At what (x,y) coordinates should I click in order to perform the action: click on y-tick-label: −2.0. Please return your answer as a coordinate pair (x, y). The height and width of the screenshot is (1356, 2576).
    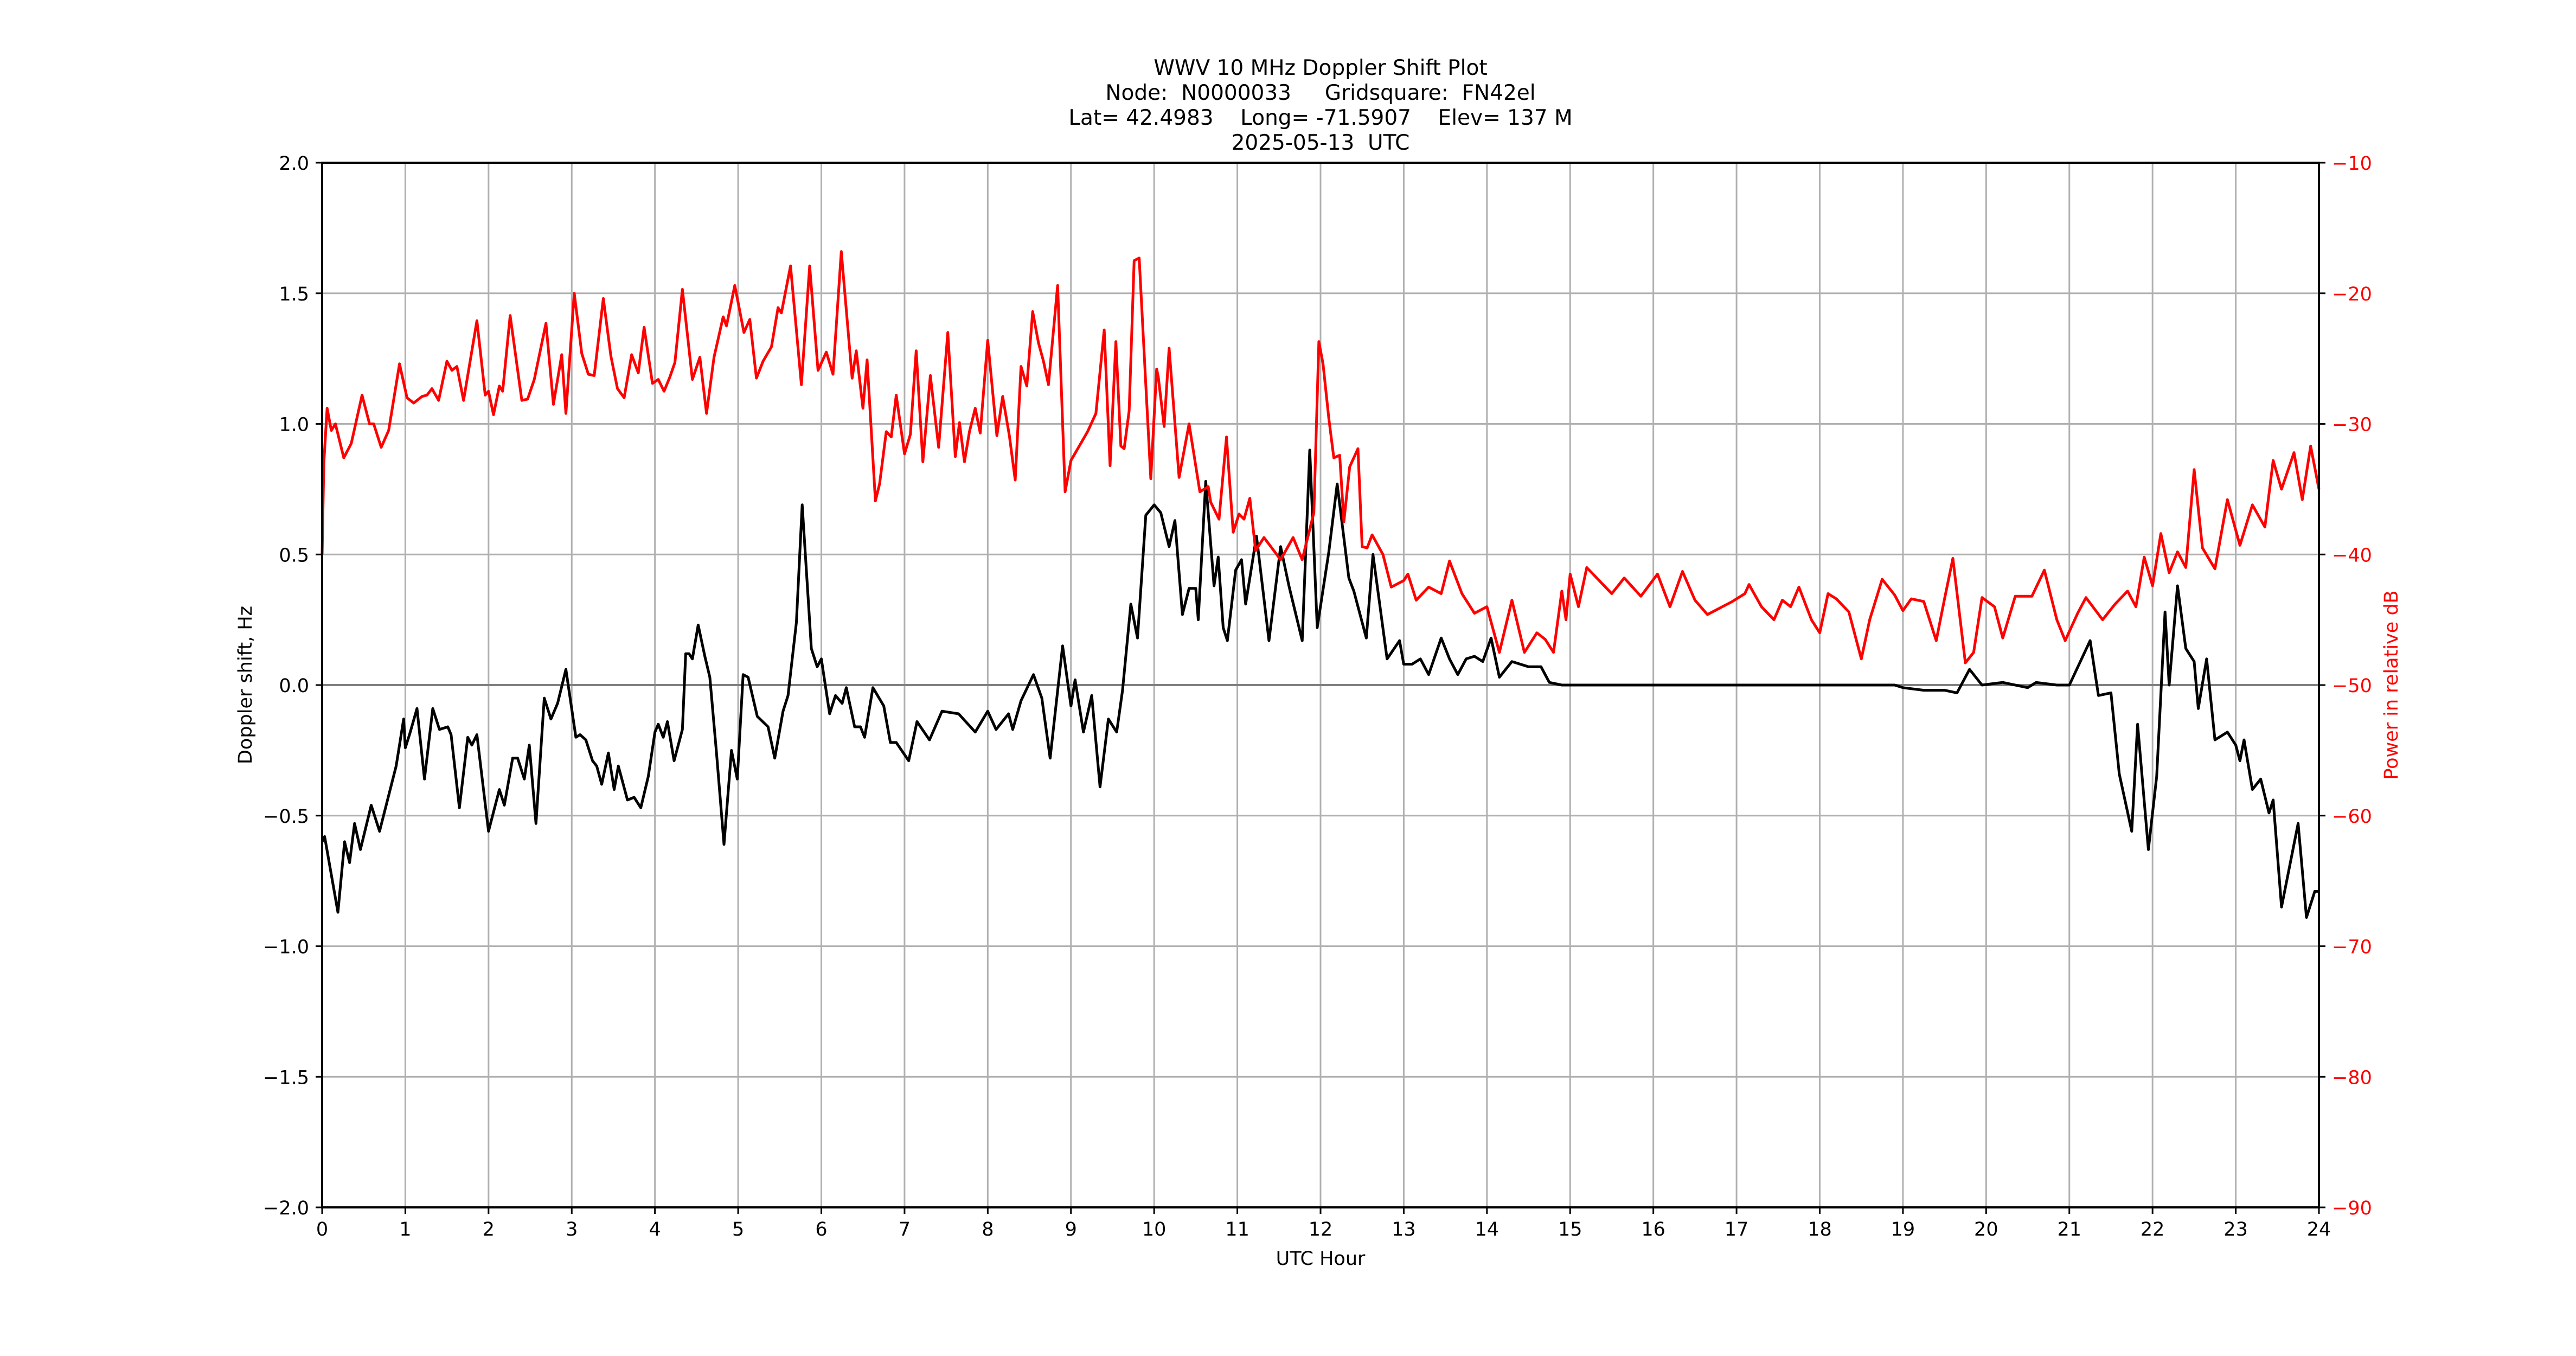
    Looking at the image, I should click on (286, 1208).